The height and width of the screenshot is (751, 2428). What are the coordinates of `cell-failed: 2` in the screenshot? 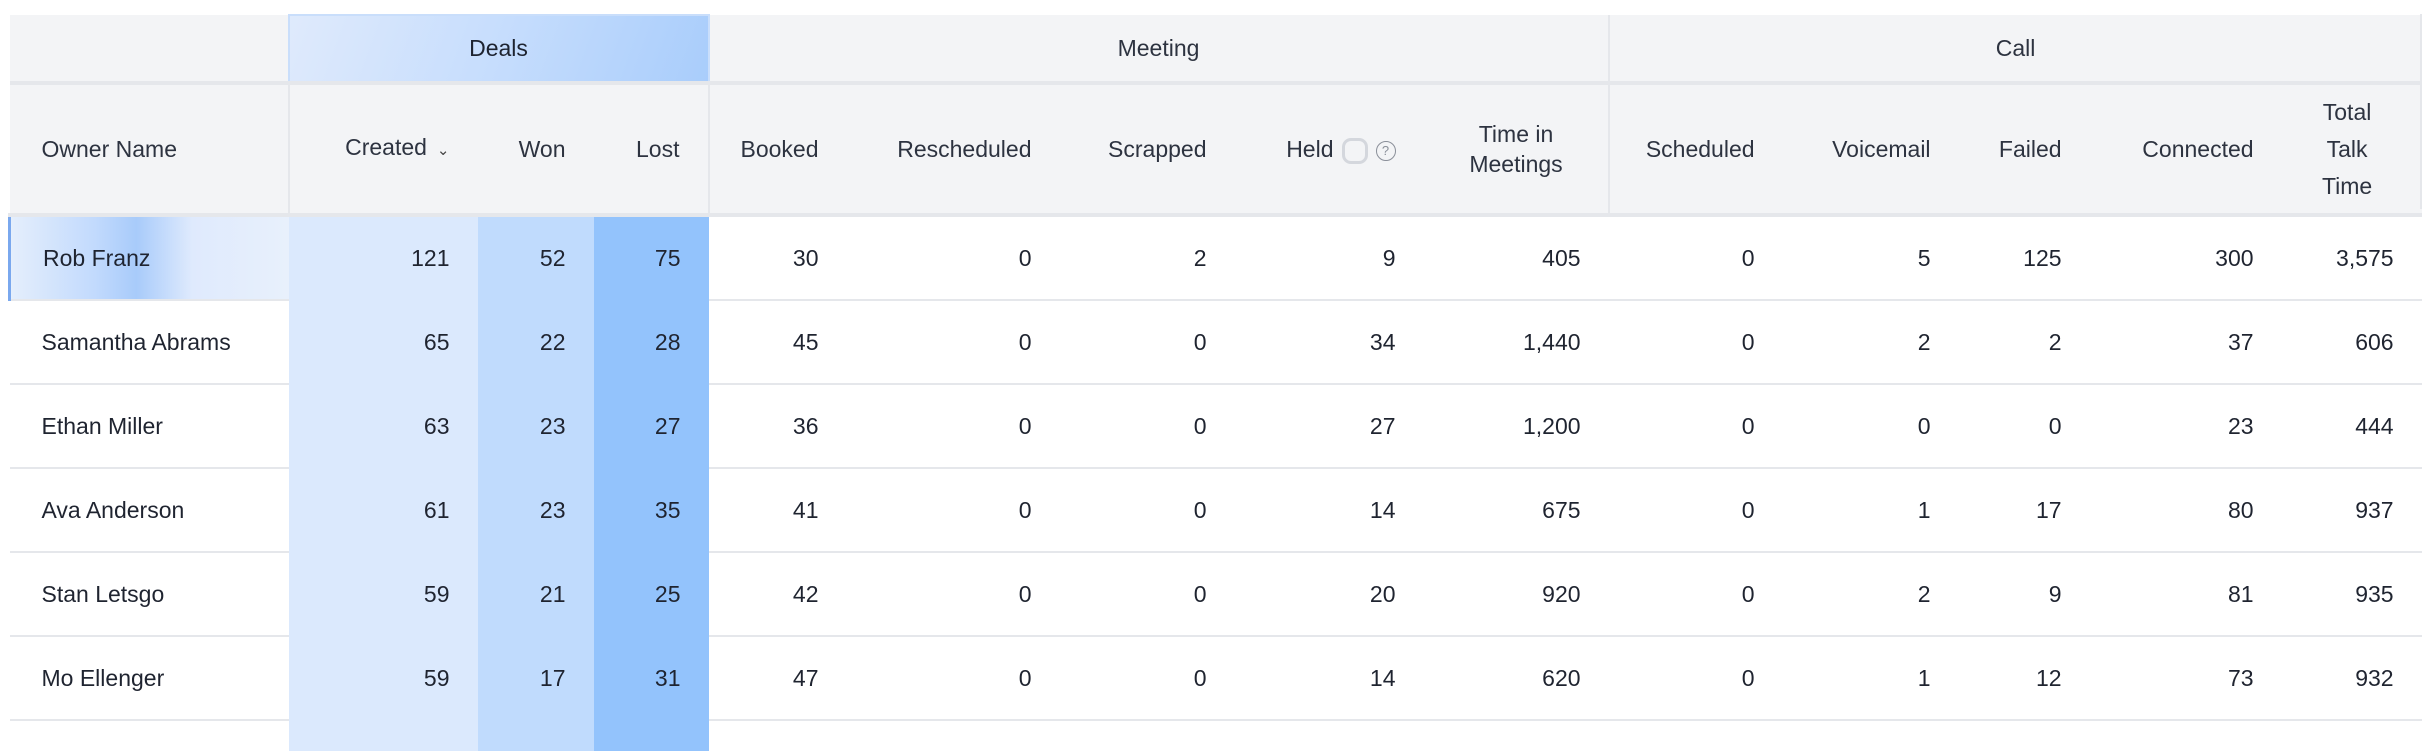 It's located at (2024, 342).